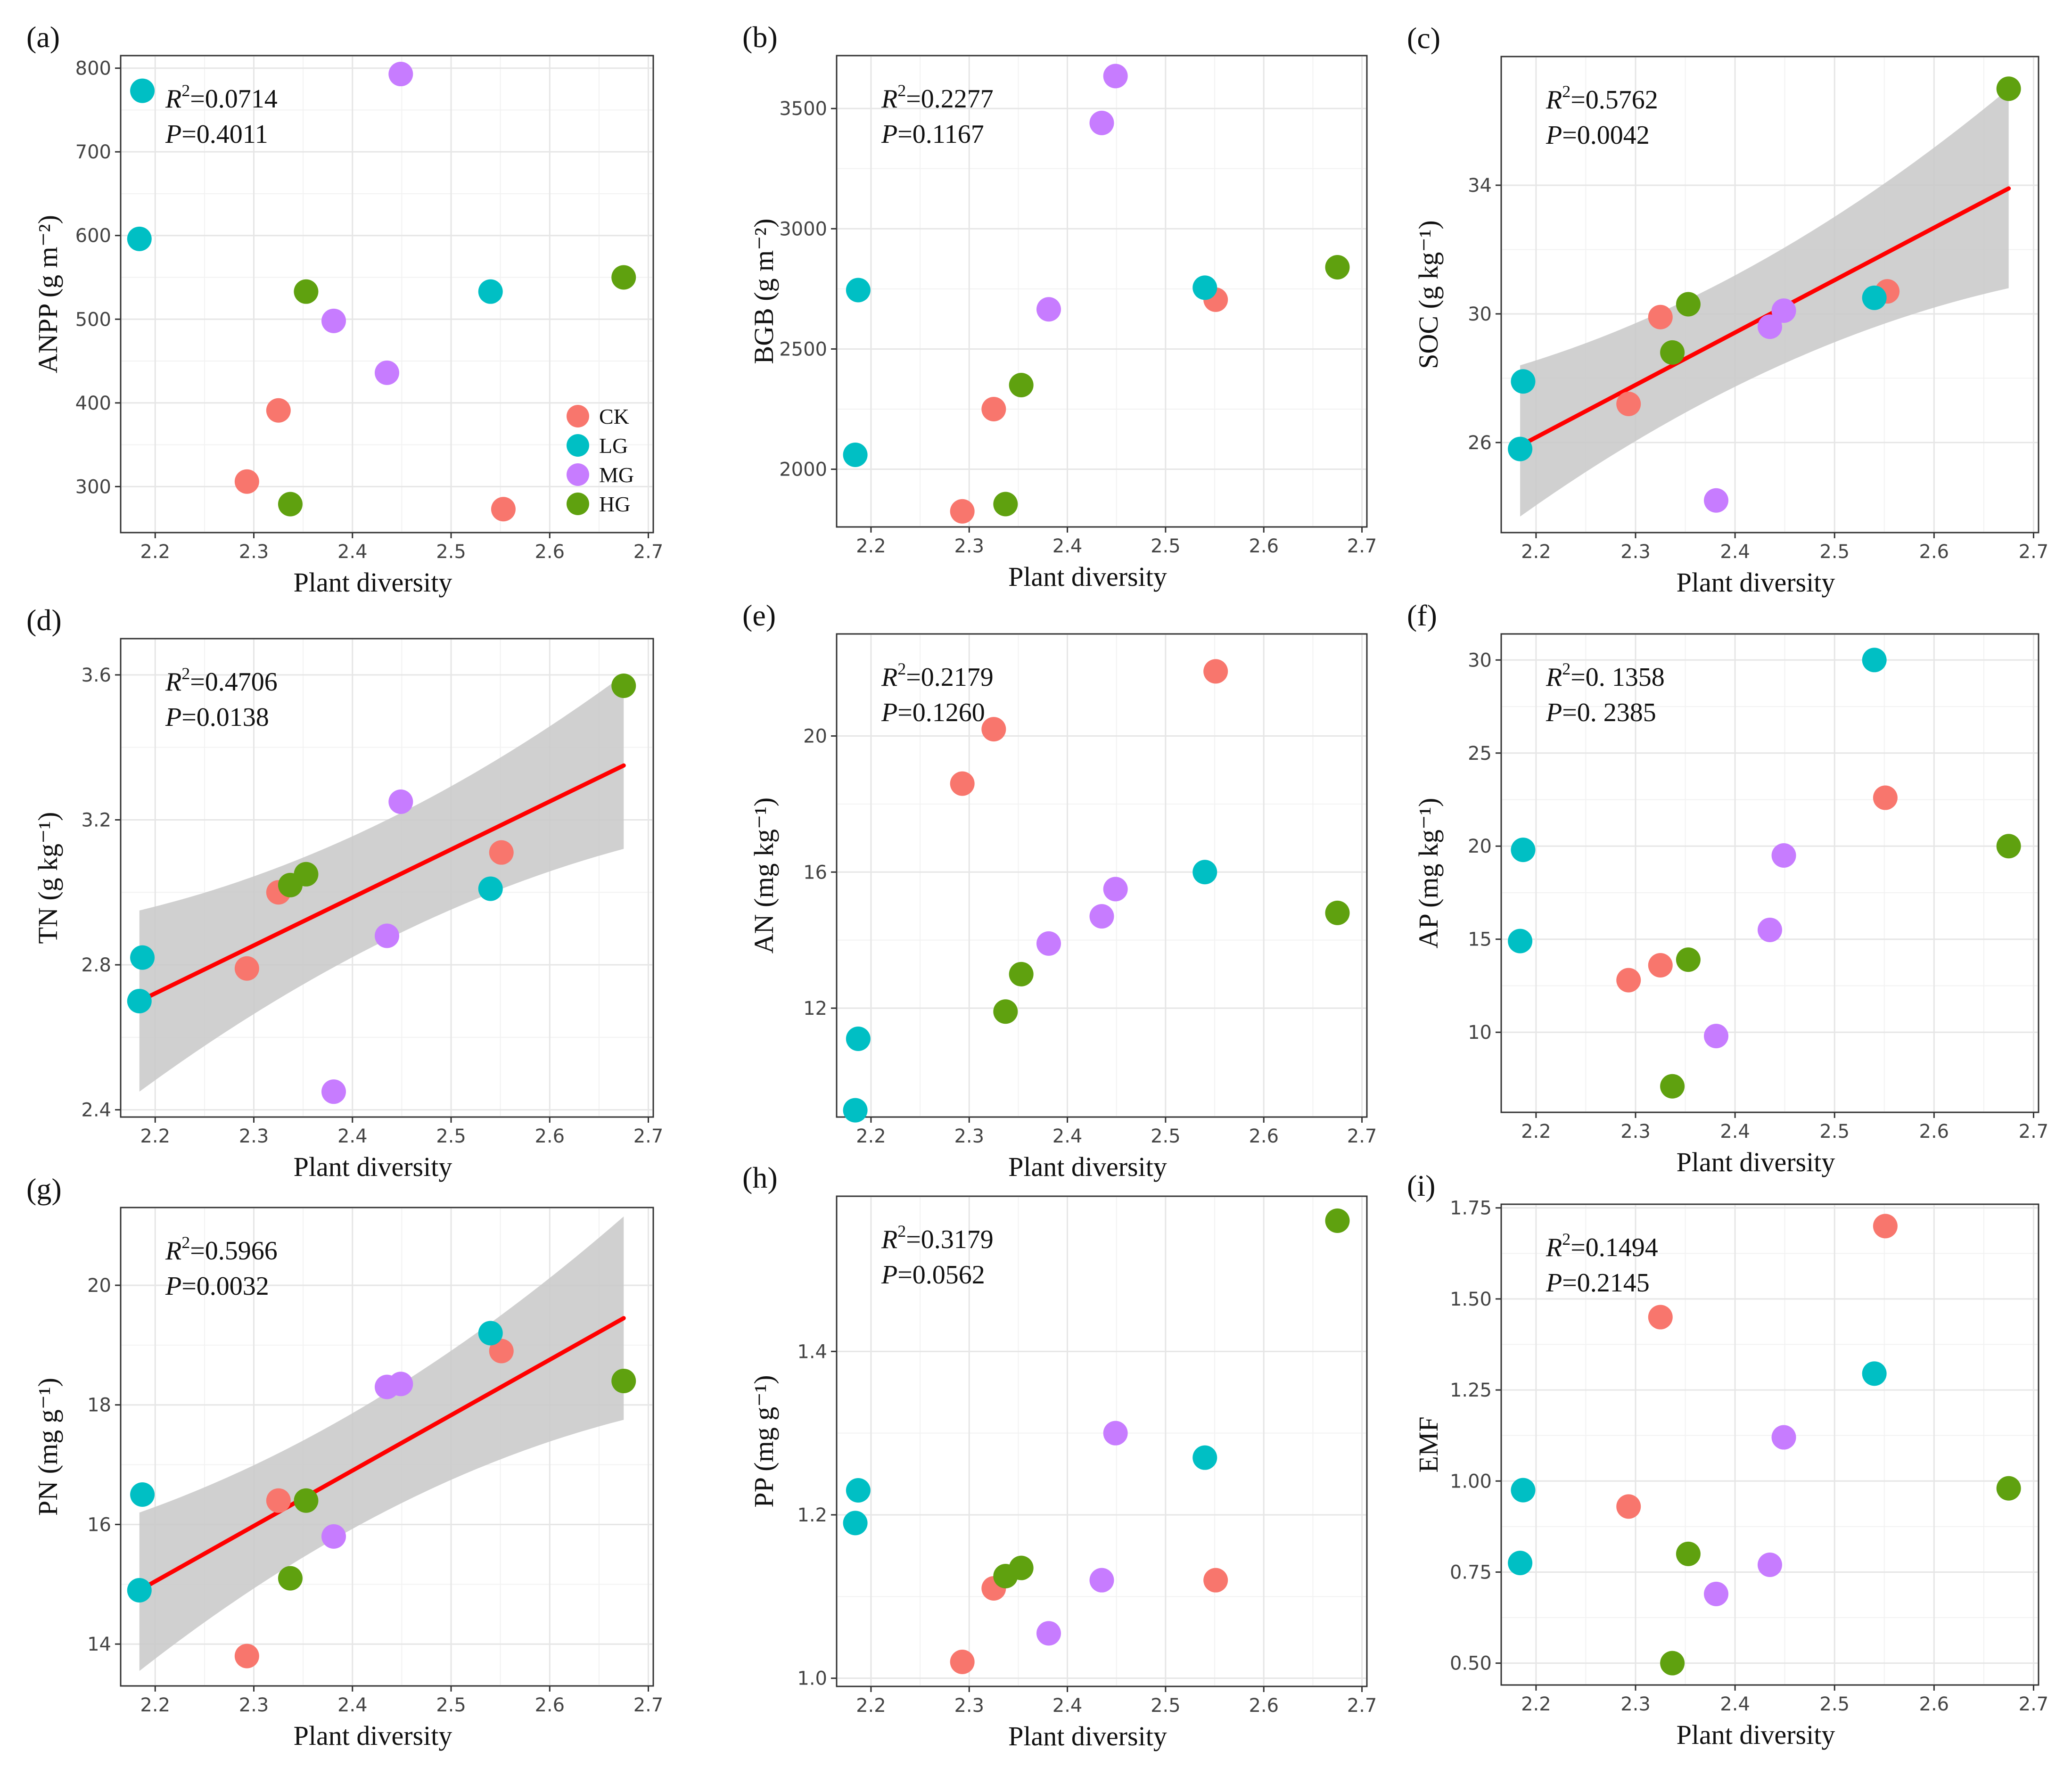  Describe the element at coordinates (933, 1275) in the screenshot. I see `p-value-label: P=0.0562` at that location.